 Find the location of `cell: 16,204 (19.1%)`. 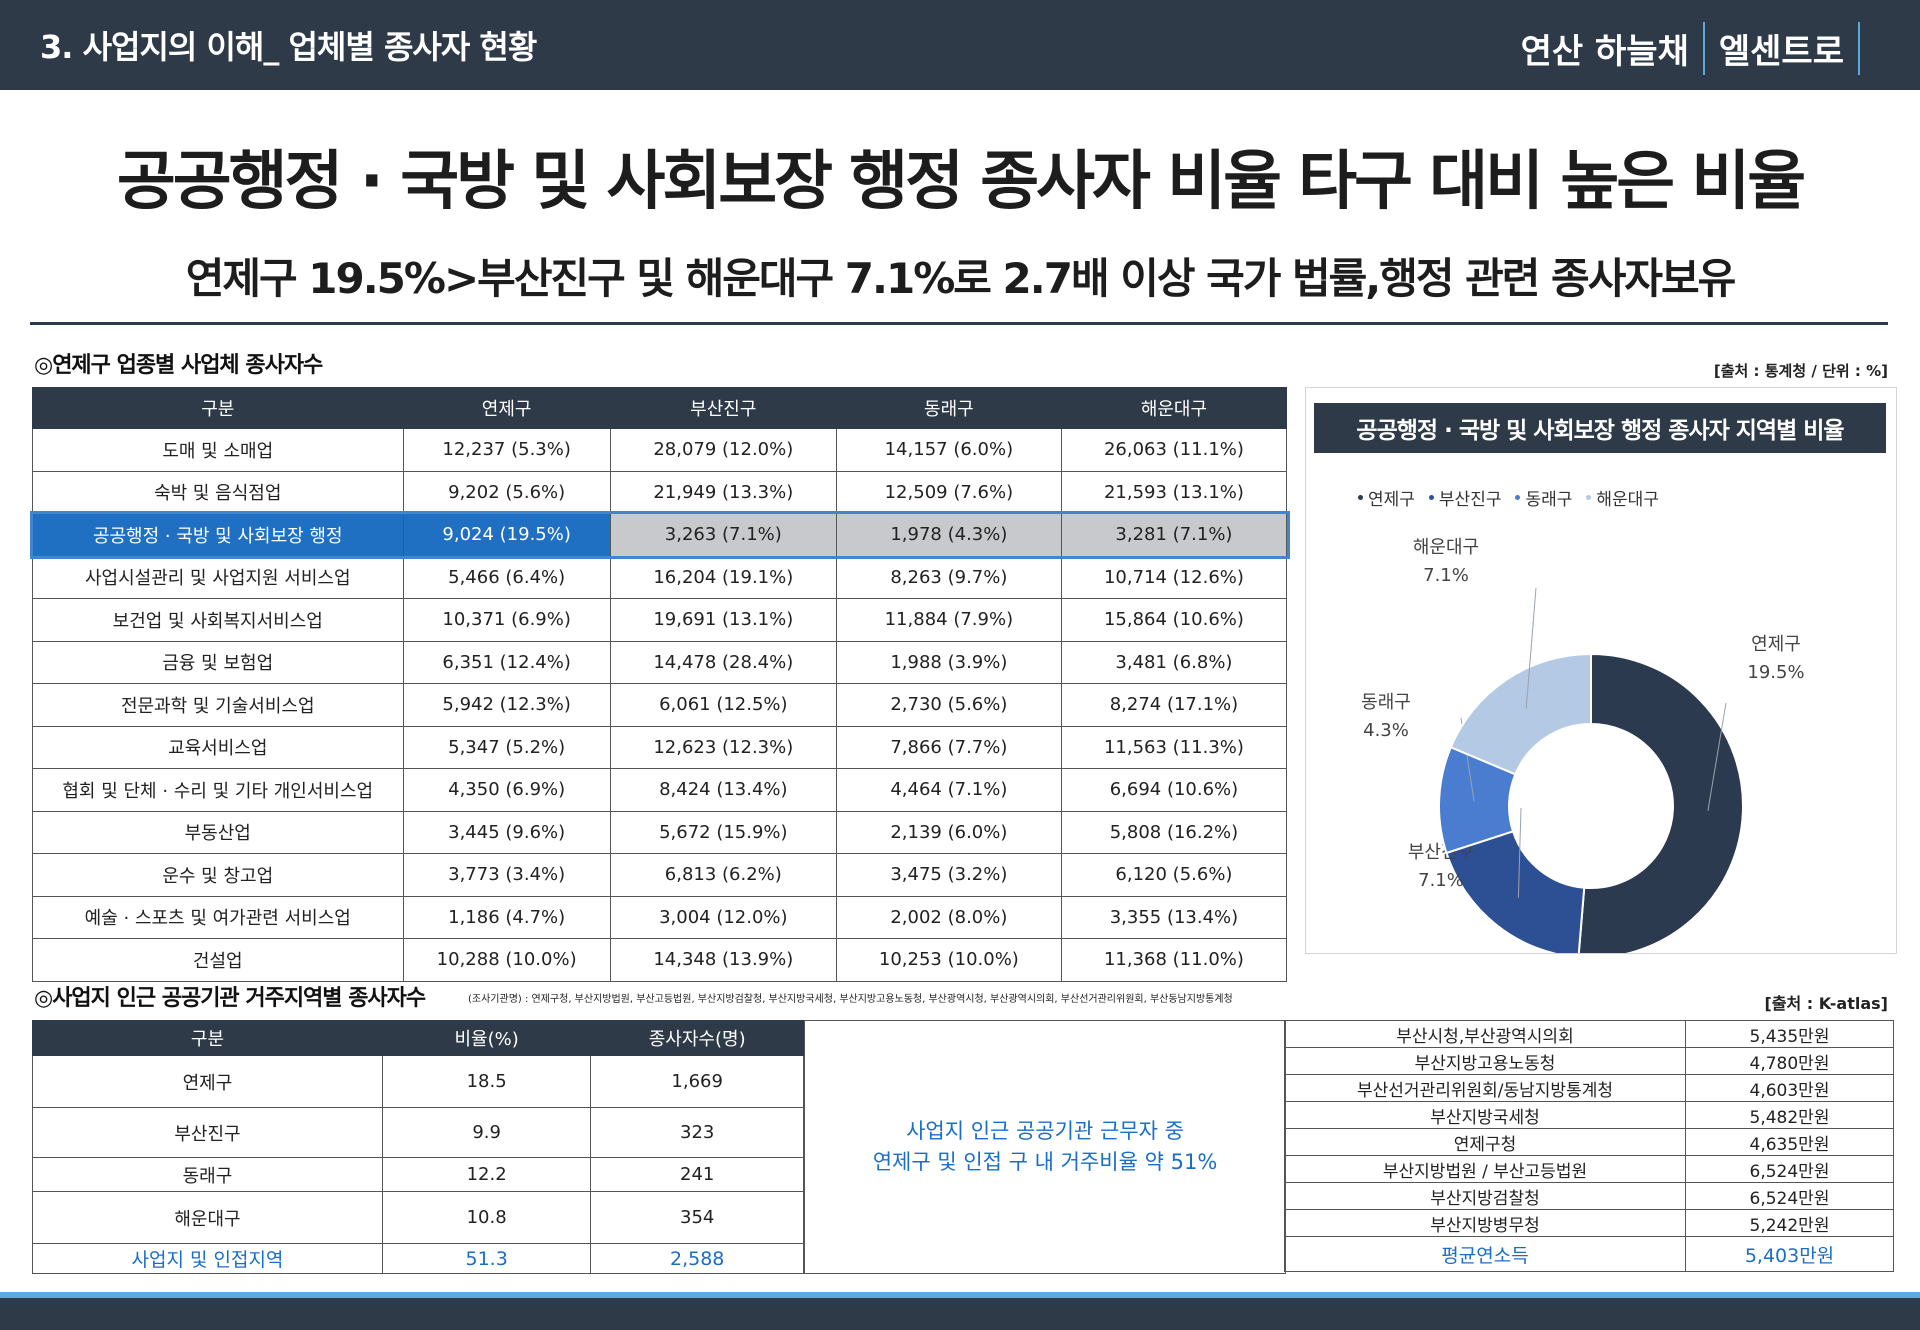

cell: 16,204 (19.1%) is located at coordinates (723, 577).